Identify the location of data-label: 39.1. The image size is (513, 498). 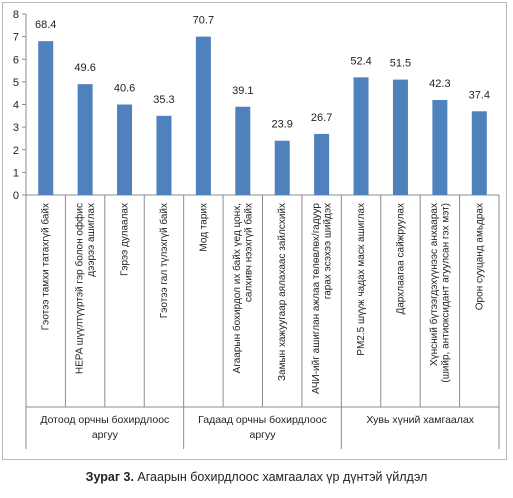
(242, 91).